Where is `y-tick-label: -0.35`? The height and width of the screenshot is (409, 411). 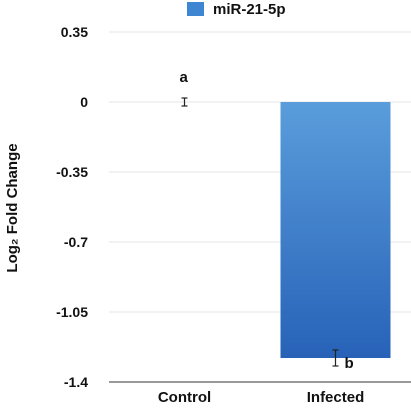 y-tick-label: -0.35 is located at coordinates (72, 172).